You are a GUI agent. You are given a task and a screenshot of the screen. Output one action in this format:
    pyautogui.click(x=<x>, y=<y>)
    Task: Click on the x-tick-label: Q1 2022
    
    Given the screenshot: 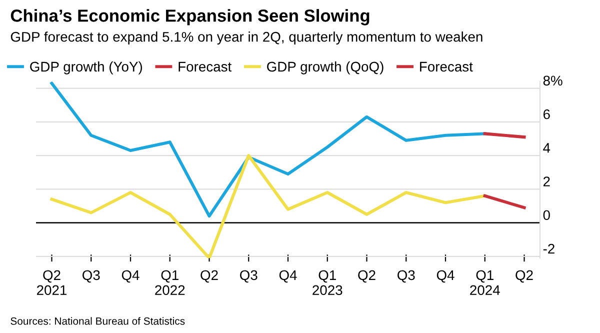 What is the action you would take?
    pyautogui.click(x=170, y=283)
    